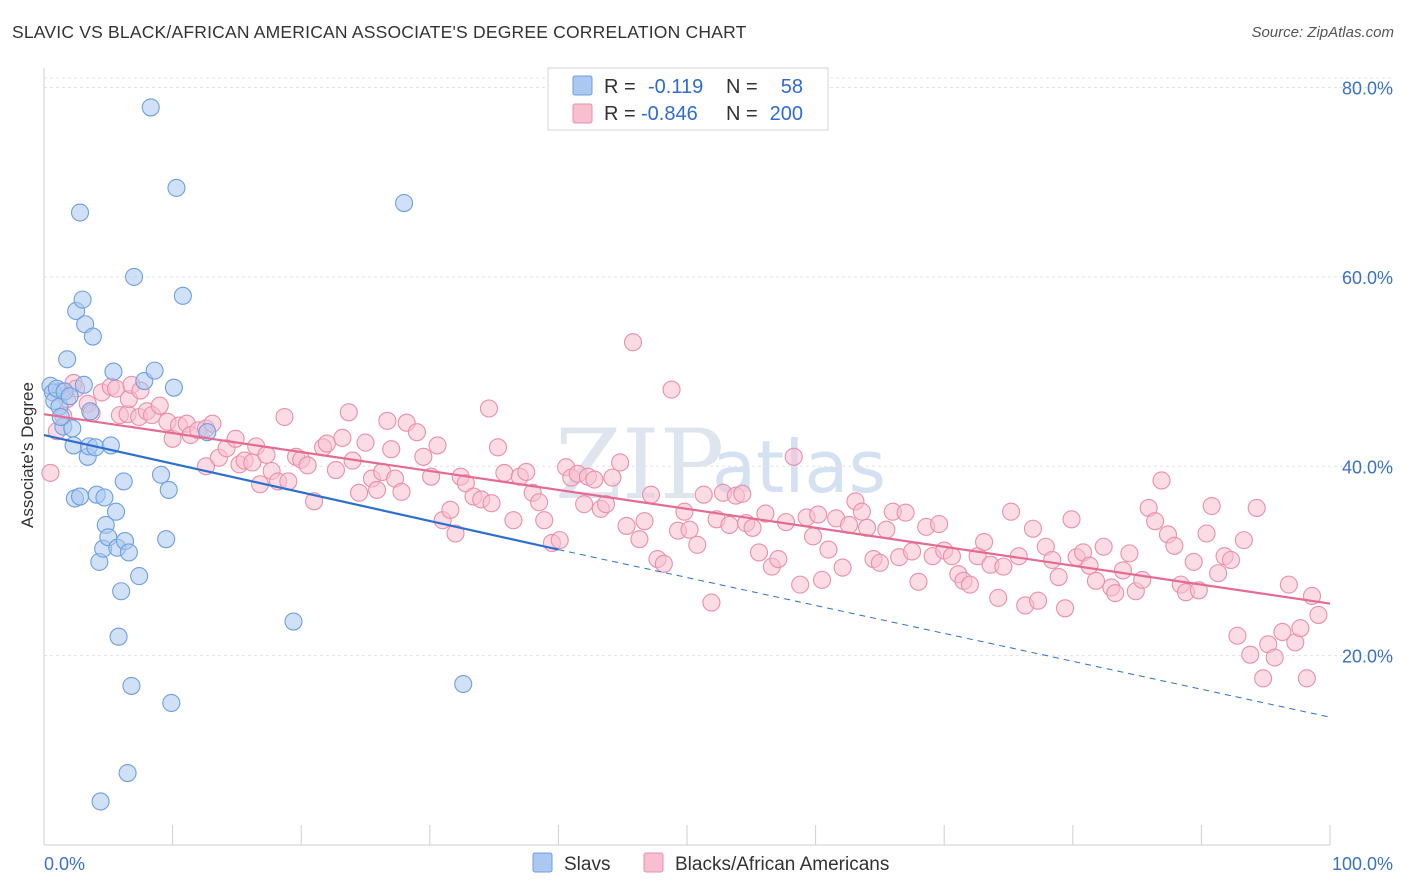 This screenshot has height=892, width=1406. What do you see at coordinates (742, 87) in the screenshot?
I see `legend-n-label: N =` at bounding box center [742, 87].